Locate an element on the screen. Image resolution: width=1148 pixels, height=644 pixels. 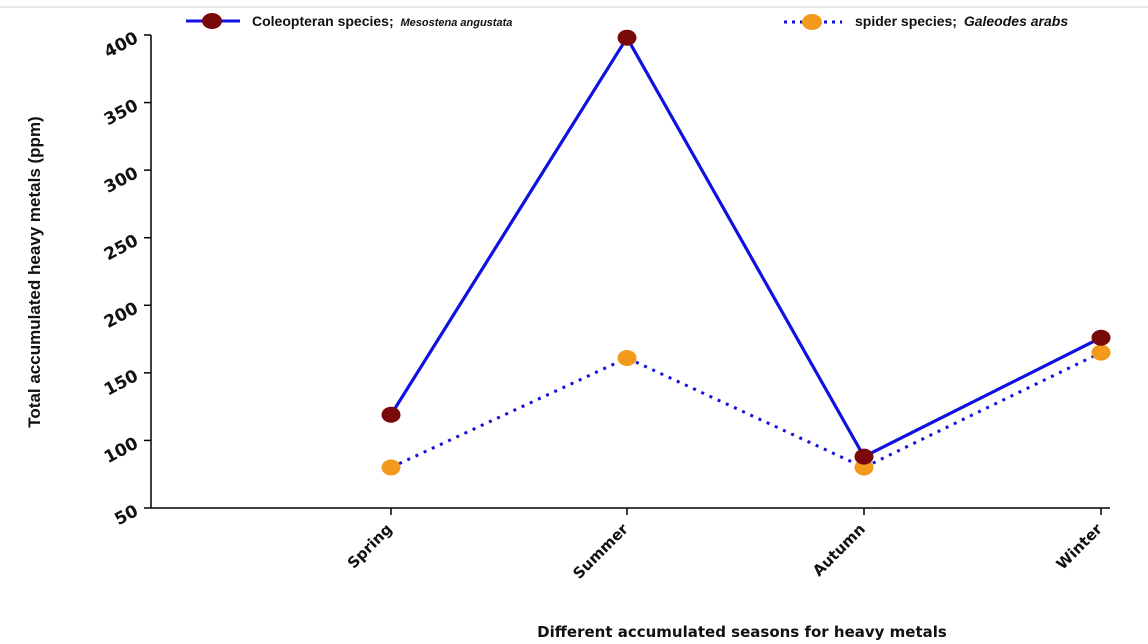
legend-item-coleopteran: Coleopteran species; Mesostena angustata is located at coordinates (349, 21).